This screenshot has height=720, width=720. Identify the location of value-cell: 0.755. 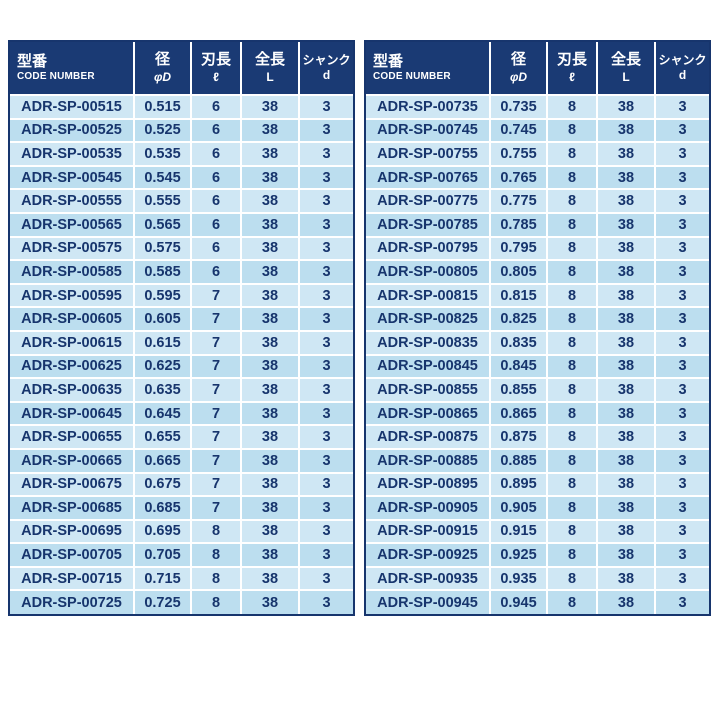
(518, 154).